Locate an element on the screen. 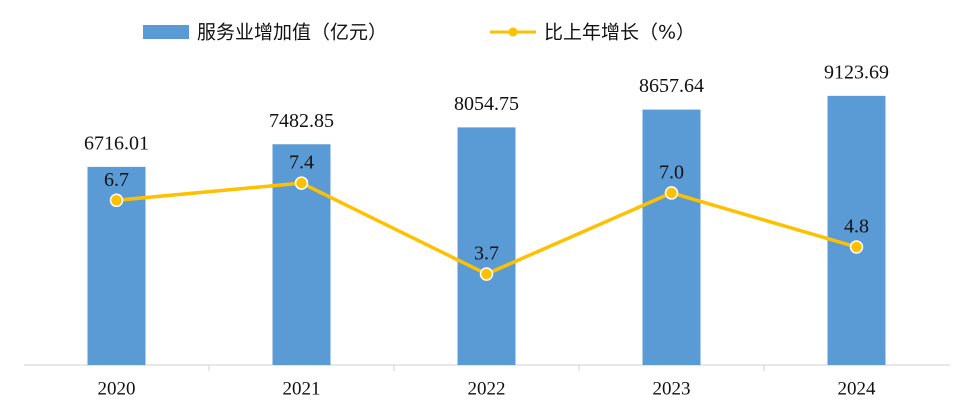 Image resolution: width=960 pixels, height=412 pixels. bar-value-label: 6716.01 is located at coordinates (116, 143).